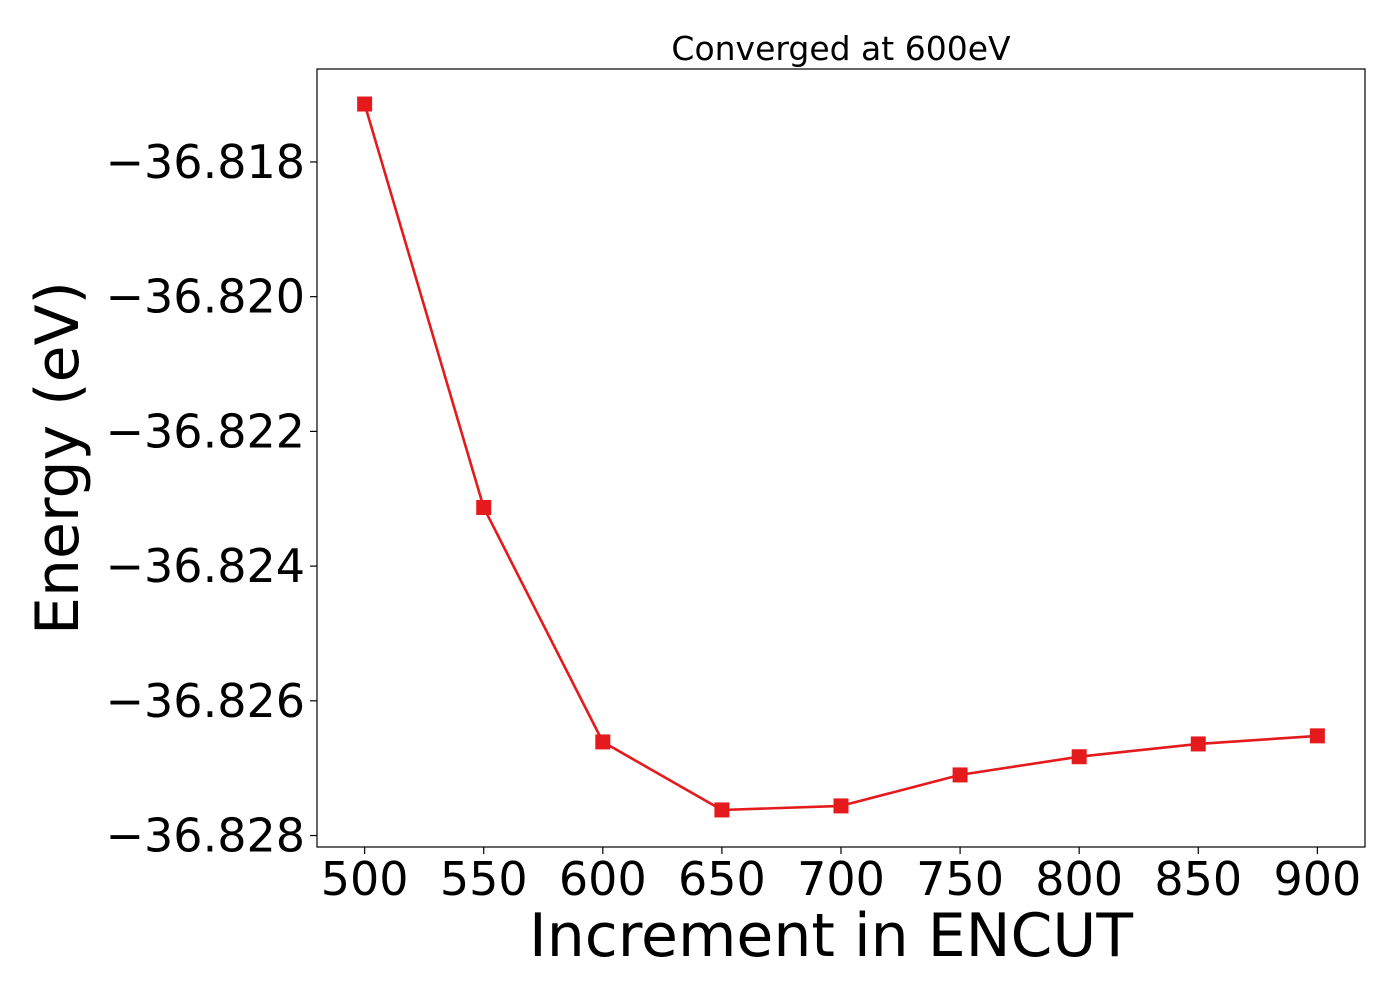  Describe the element at coordinates (831, 936) in the screenshot. I see `x-axis-label: Increment in ENCUT` at that location.